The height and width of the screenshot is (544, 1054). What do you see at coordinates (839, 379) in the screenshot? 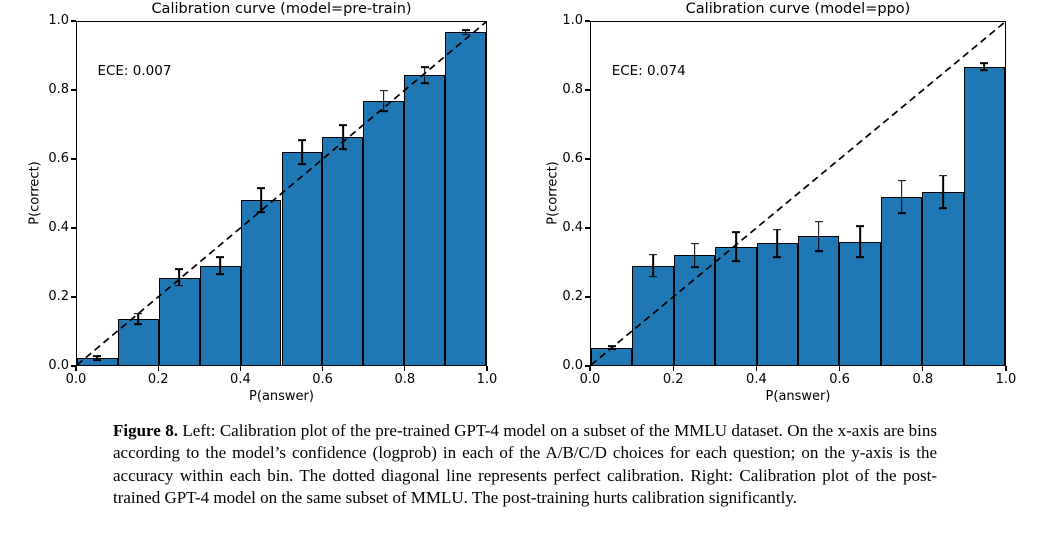
I see `x-tick-label: 0.6` at bounding box center [839, 379].